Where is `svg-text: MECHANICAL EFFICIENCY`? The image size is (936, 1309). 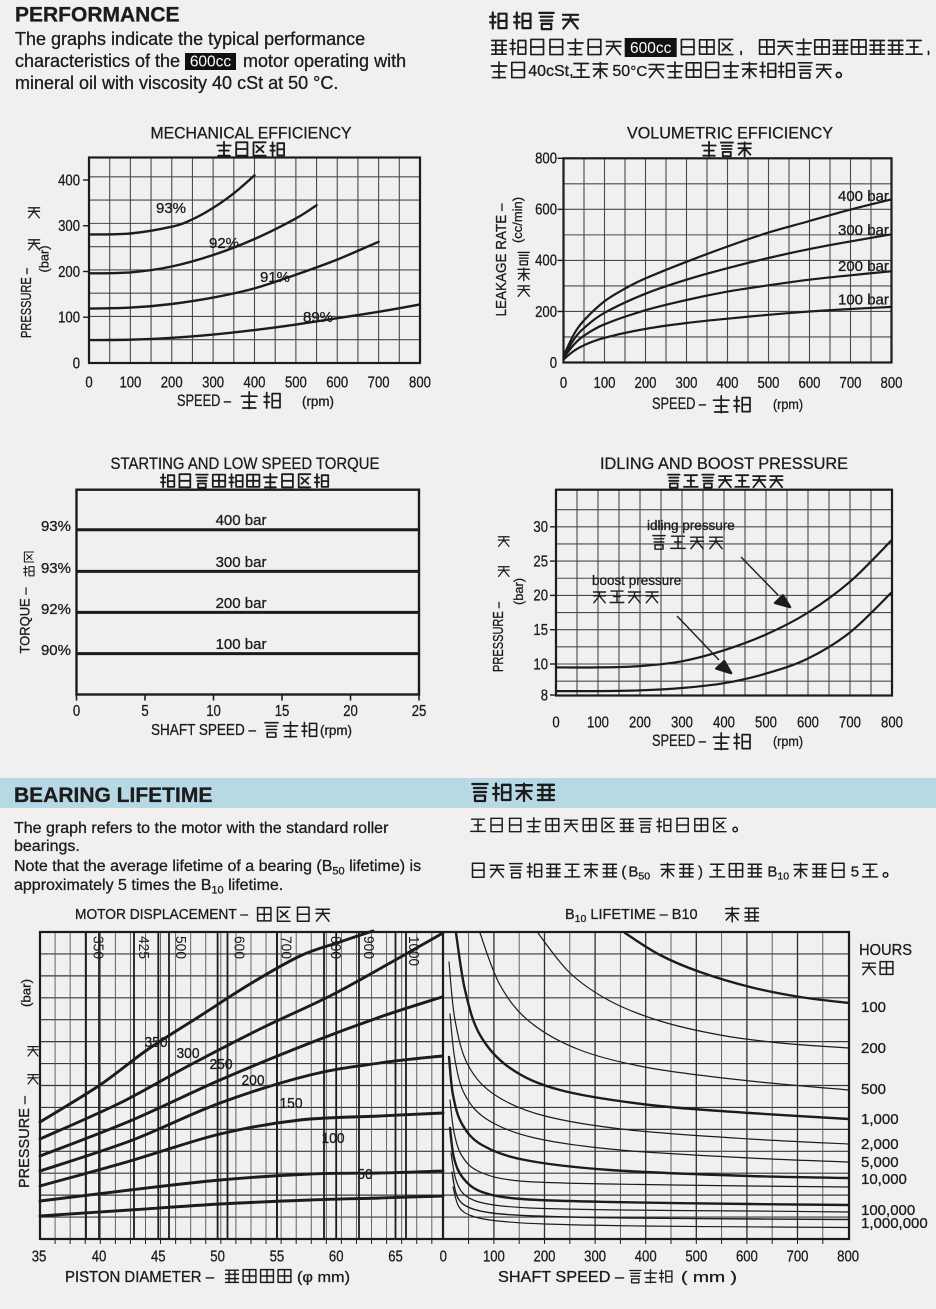
svg-text: MECHANICAL EFFICIENCY is located at coordinates (251, 133).